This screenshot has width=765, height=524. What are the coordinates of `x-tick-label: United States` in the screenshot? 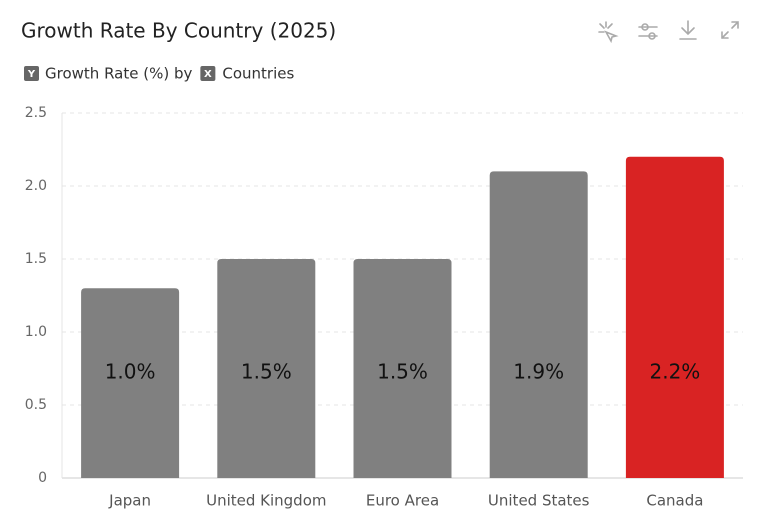 It's located at (539, 501).